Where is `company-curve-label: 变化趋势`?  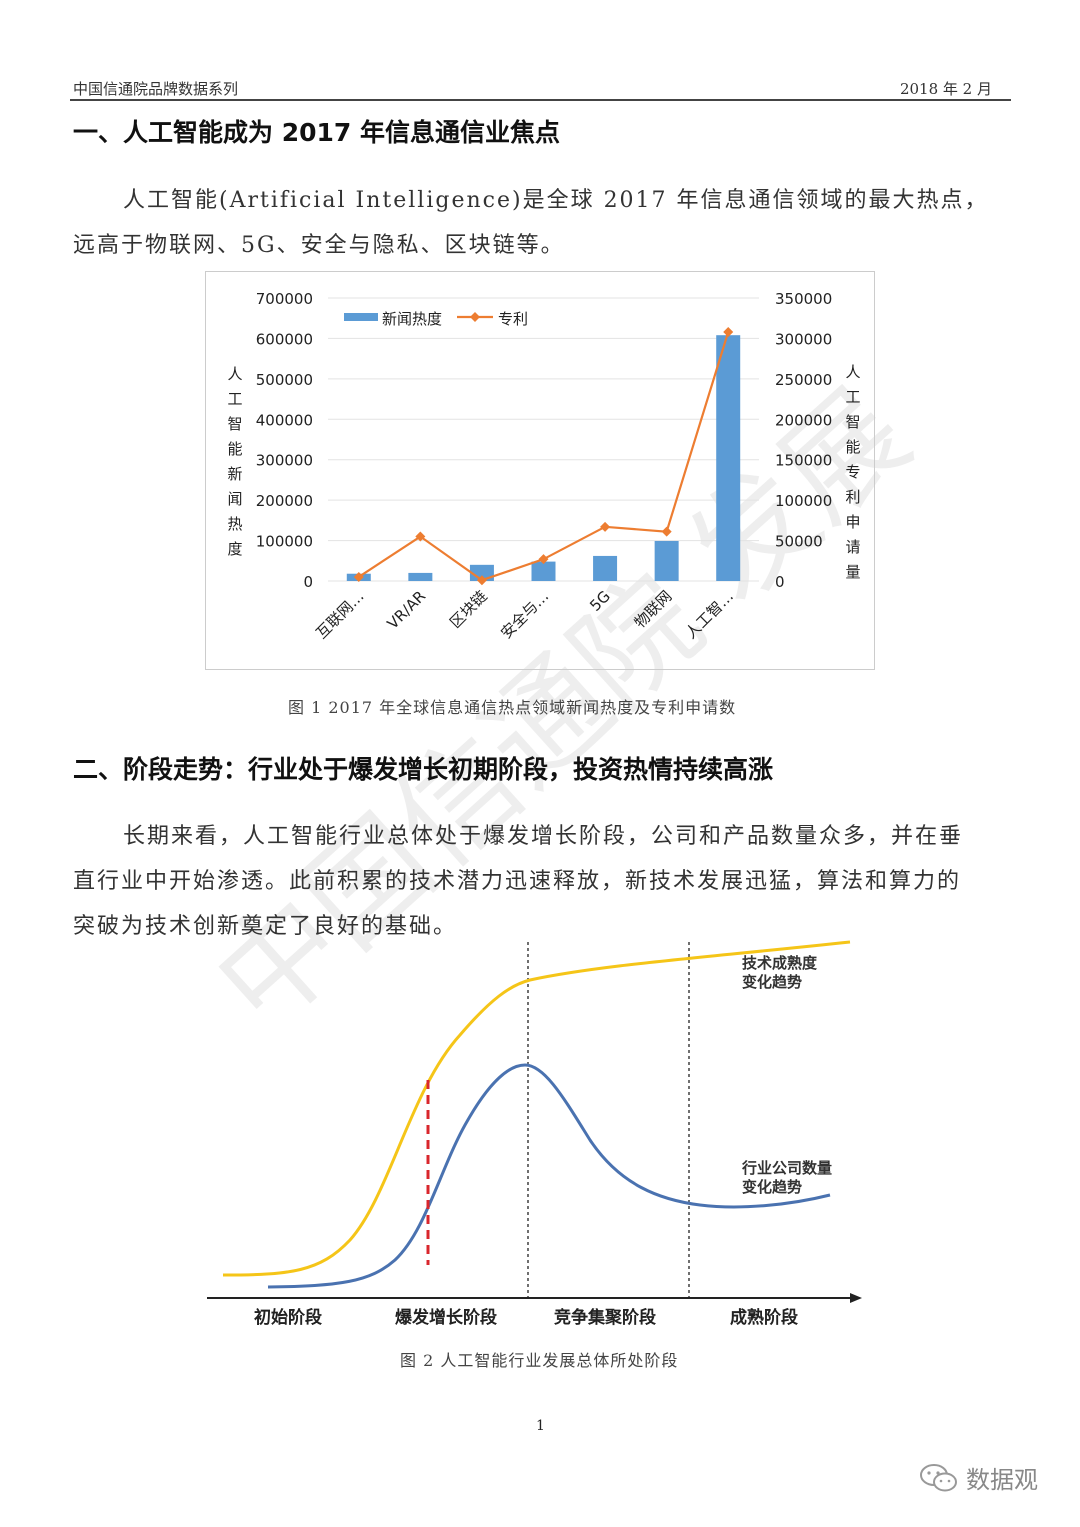
company-curve-label: 变化趋势 is located at coordinates (772, 1187).